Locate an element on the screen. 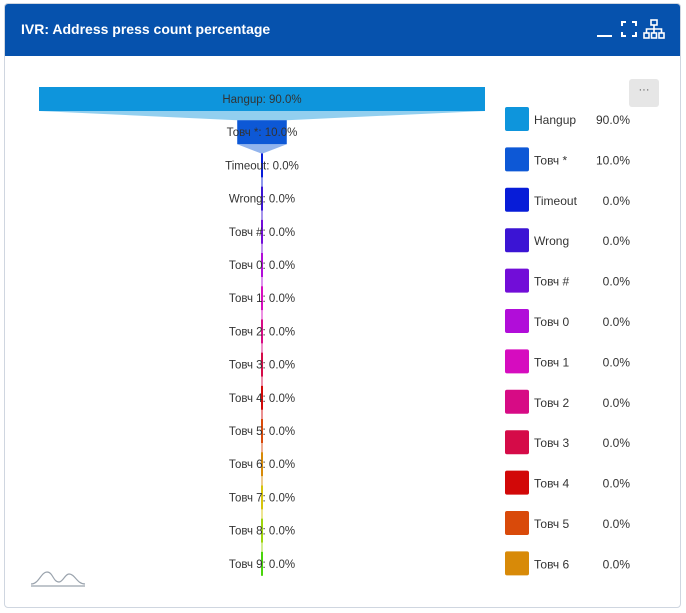  legend-value-2: 0.0% is located at coordinates (617, 201).